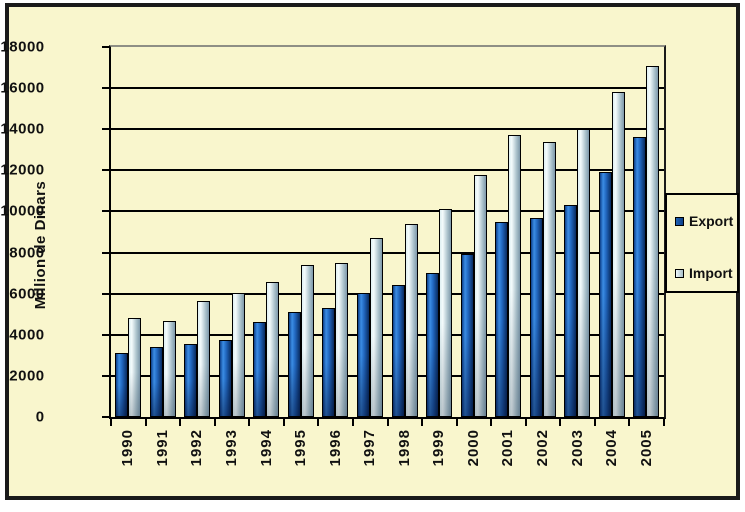 This screenshot has width=745, height=512. I want to click on bar-export-2004, so click(605, 294).